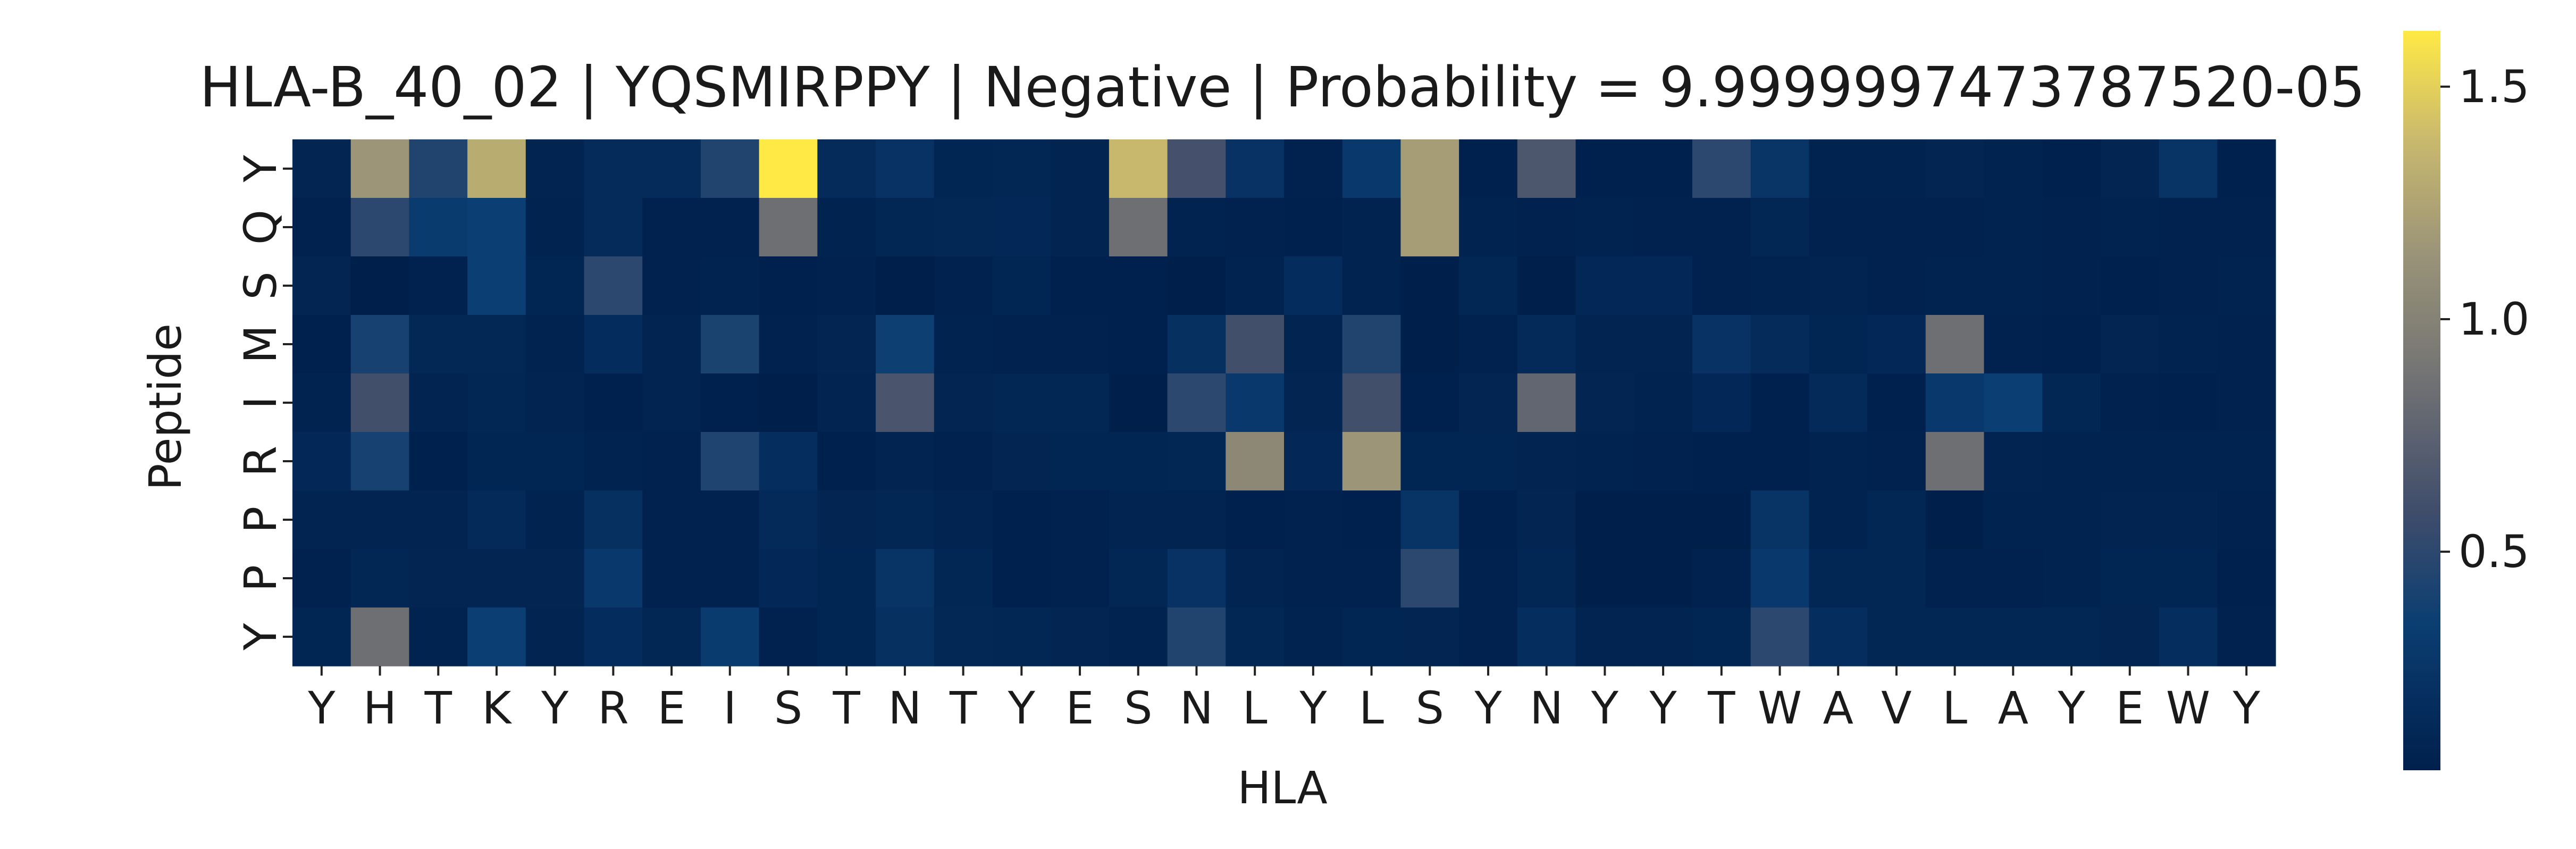 This screenshot has height=849, width=2576. Describe the element at coordinates (2188, 708) in the screenshot. I see `x-tick-label: W` at that location.